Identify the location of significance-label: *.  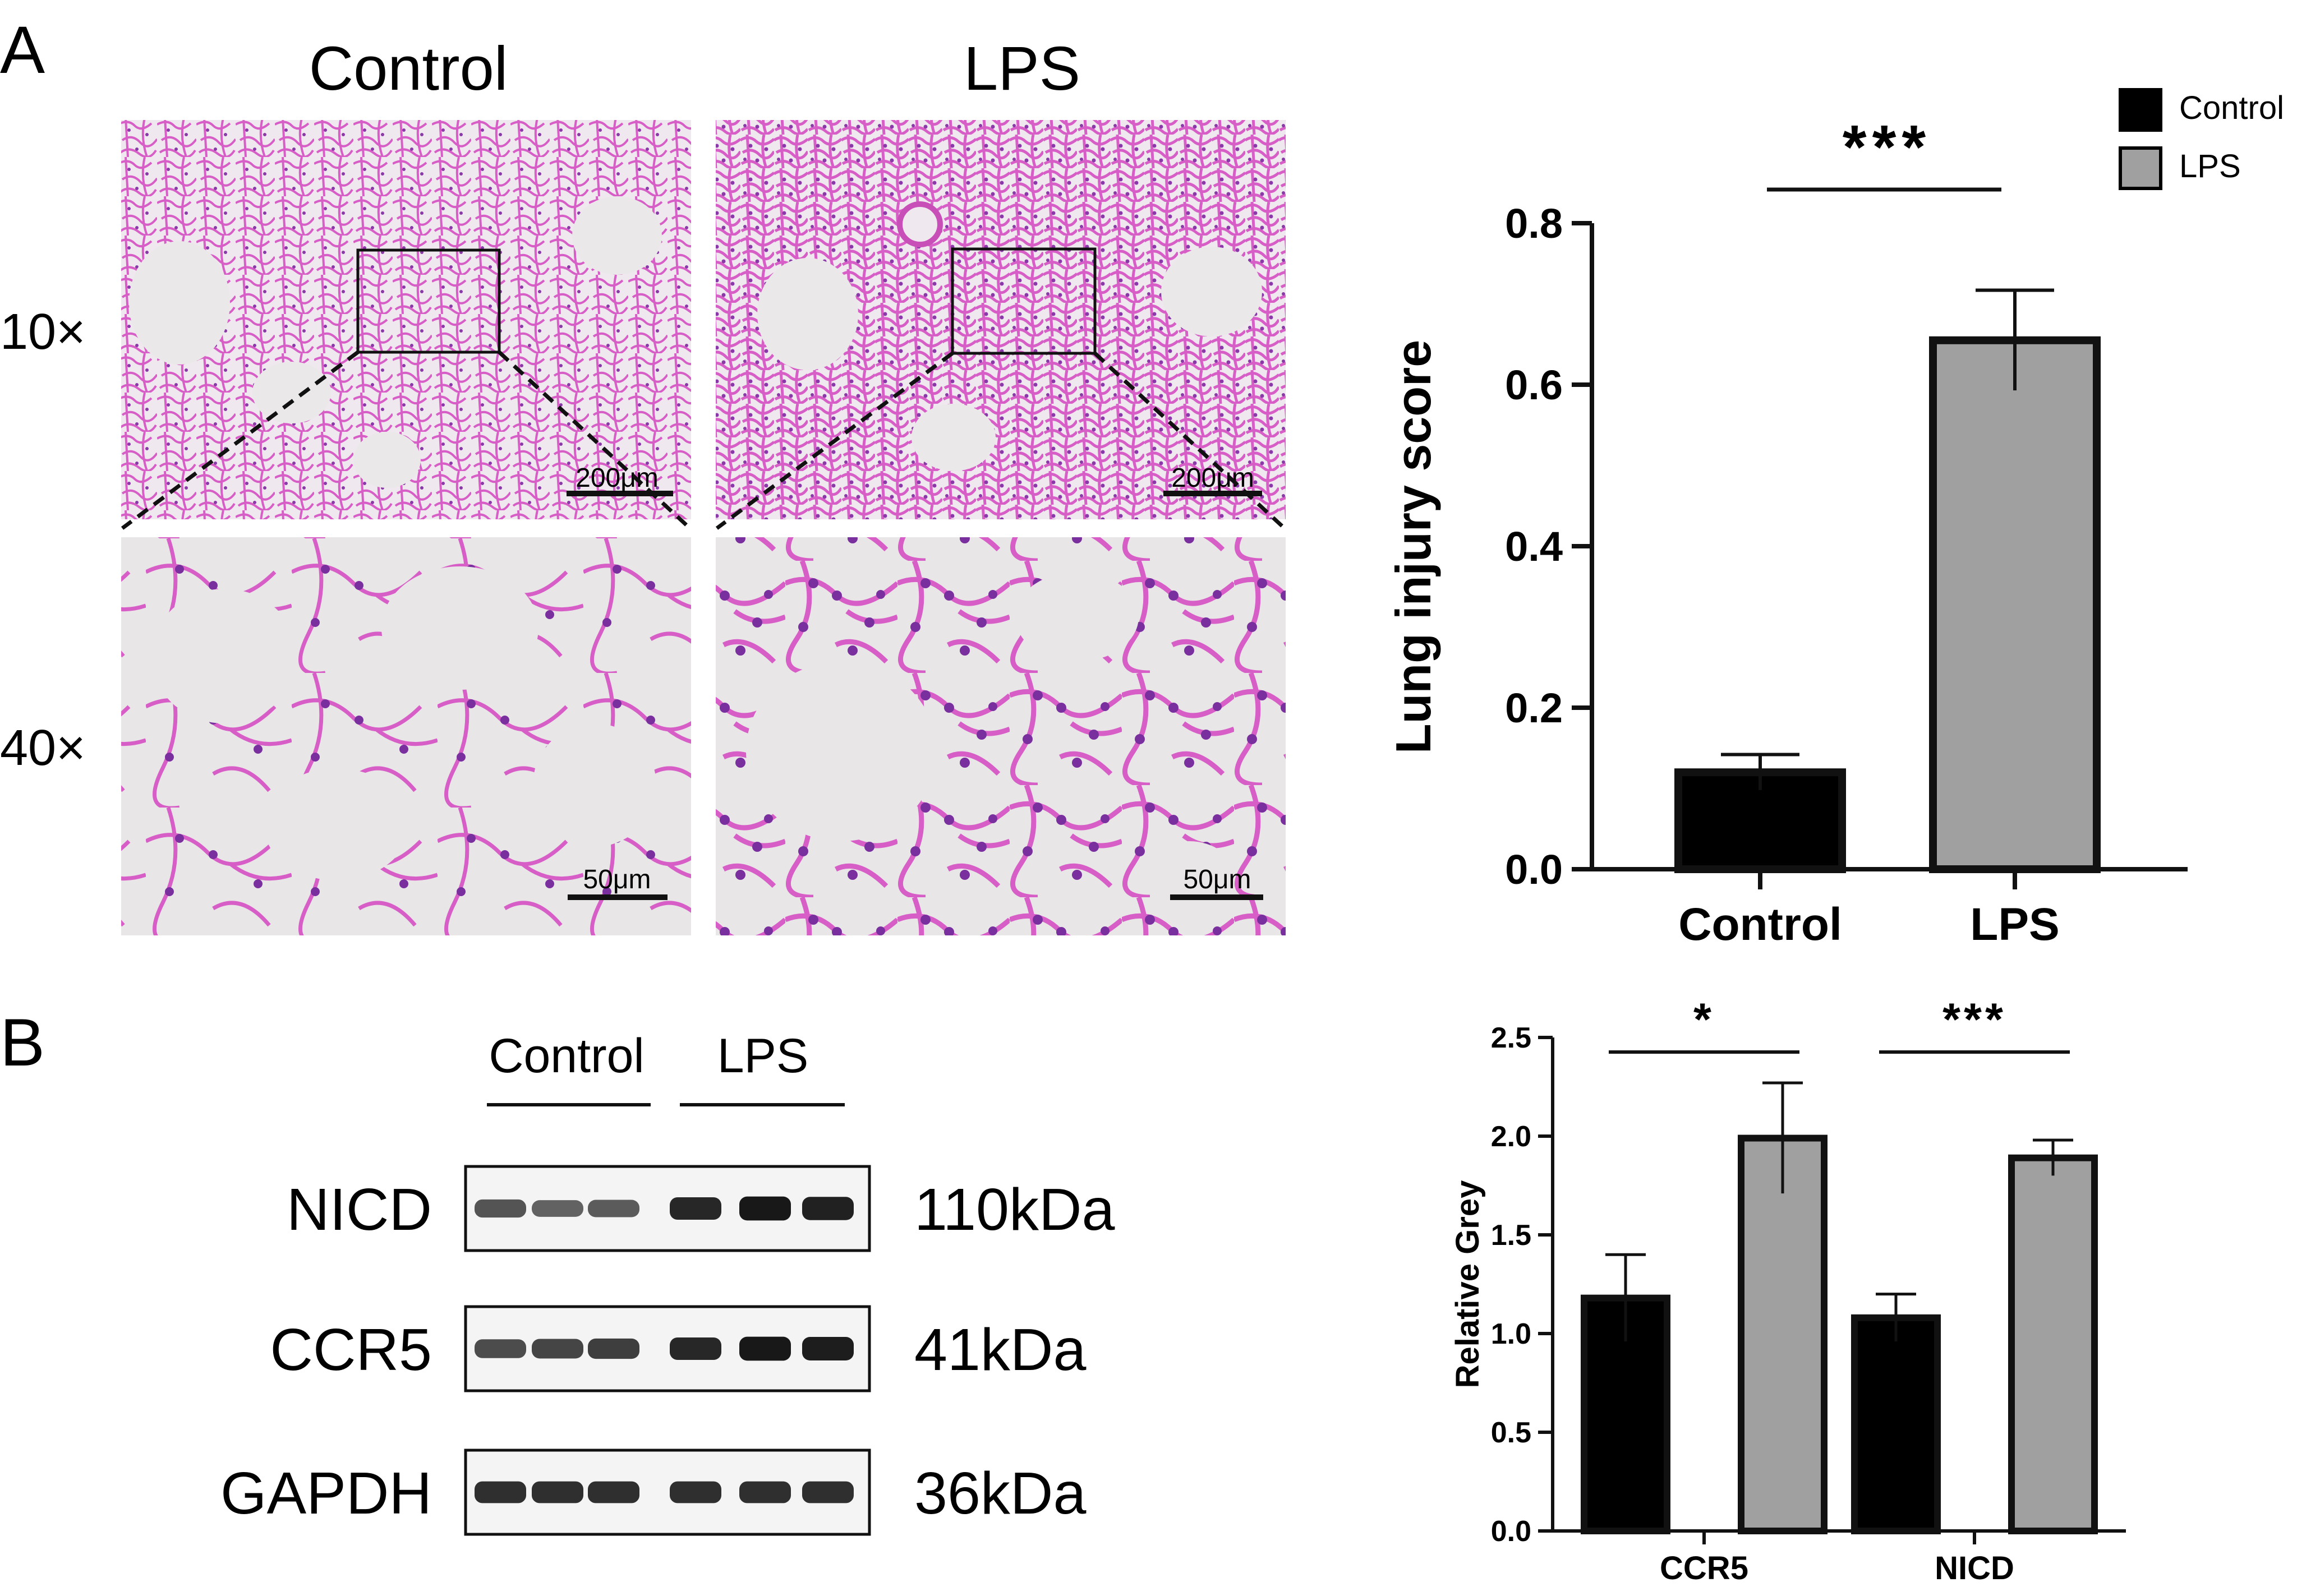
(1704, 1019).